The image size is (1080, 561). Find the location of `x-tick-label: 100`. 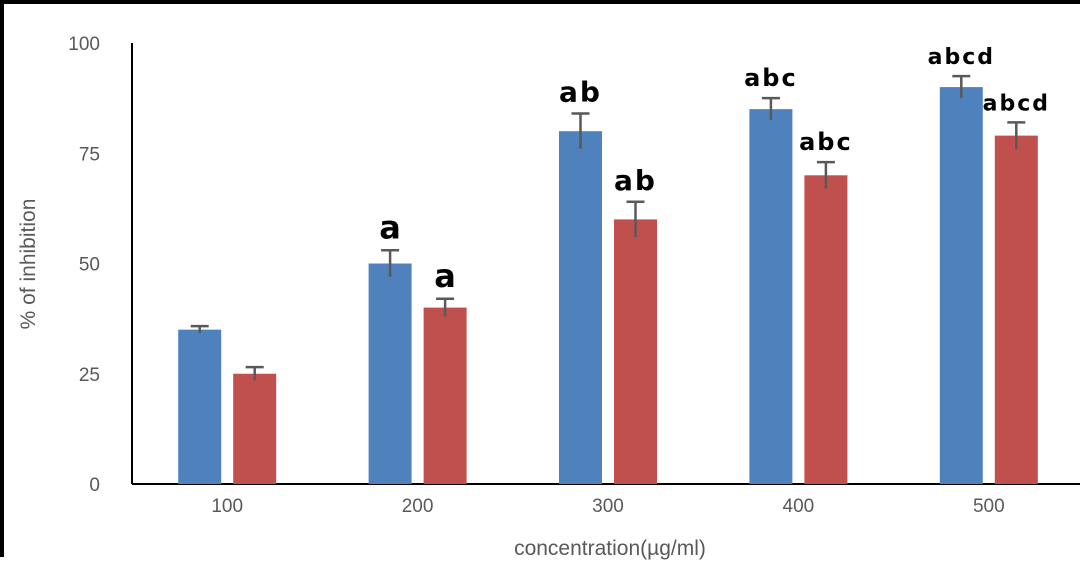

x-tick-label: 100 is located at coordinates (227, 506).